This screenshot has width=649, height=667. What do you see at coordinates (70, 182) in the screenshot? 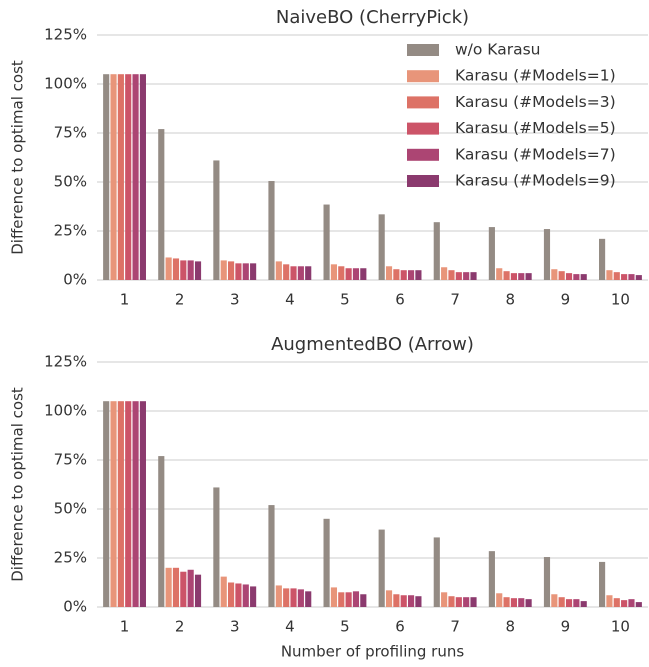
I see `y-tick-label: 50%` at bounding box center [70, 182].